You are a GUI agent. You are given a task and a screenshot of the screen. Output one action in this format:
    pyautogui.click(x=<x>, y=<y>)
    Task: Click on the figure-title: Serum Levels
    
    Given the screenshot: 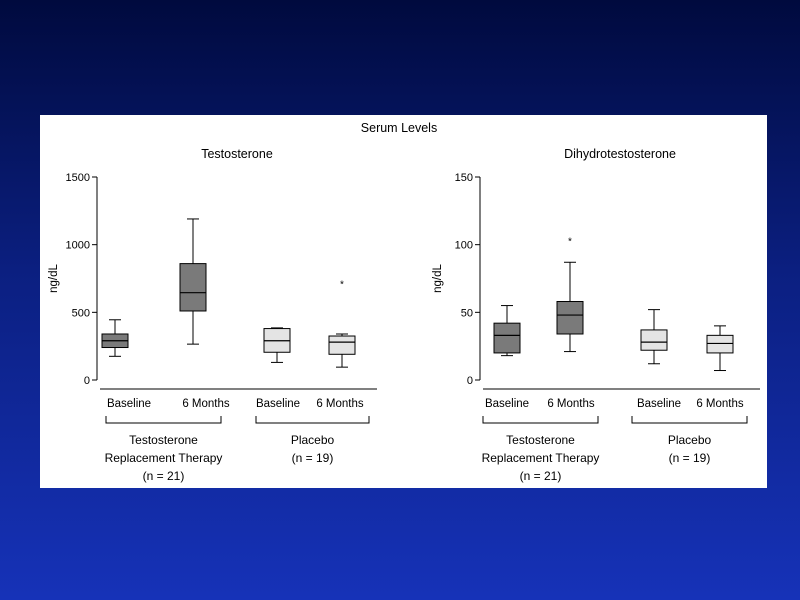 What is the action you would take?
    pyautogui.click(x=399, y=128)
    